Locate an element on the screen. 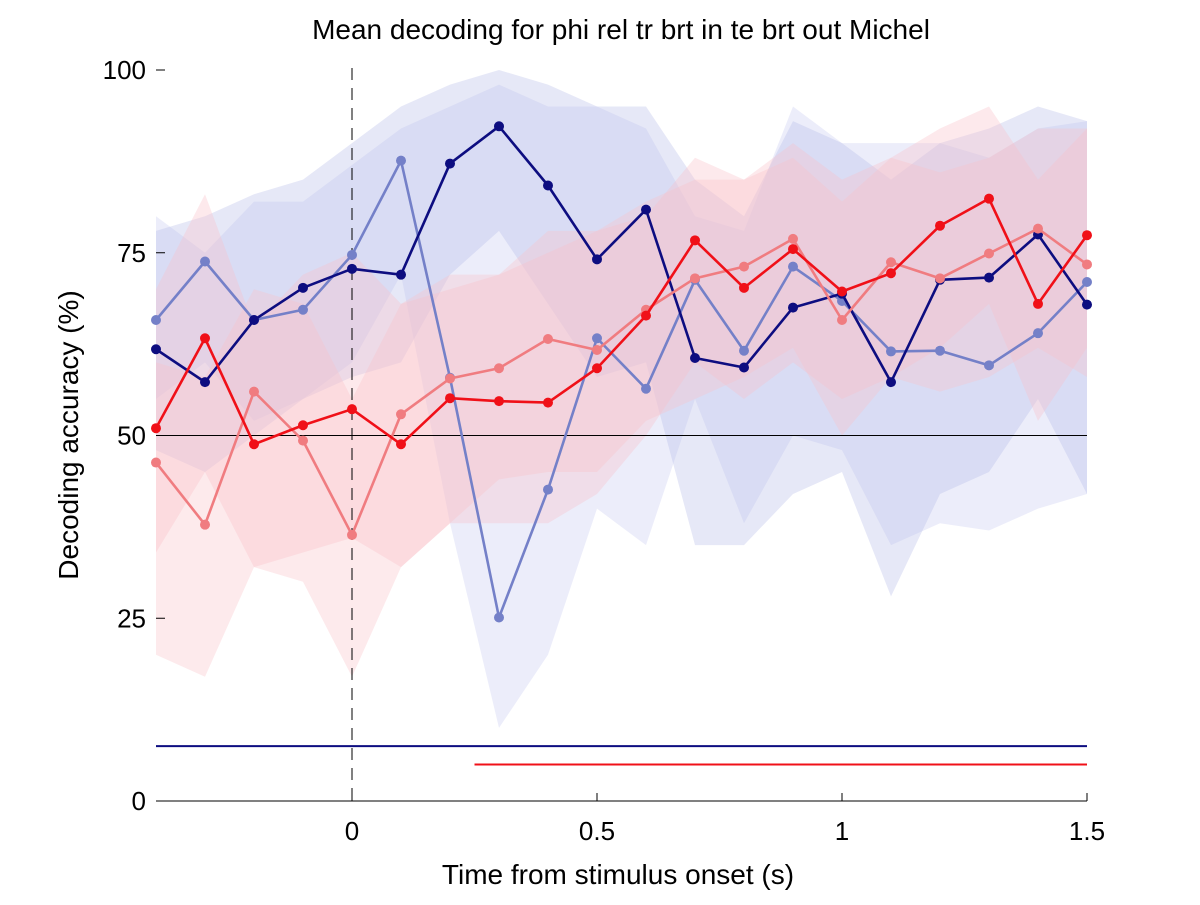 Image resolution: width=1200 pixels, height=905 pixels. x-tick-label: 1 is located at coordinates (842, 831).